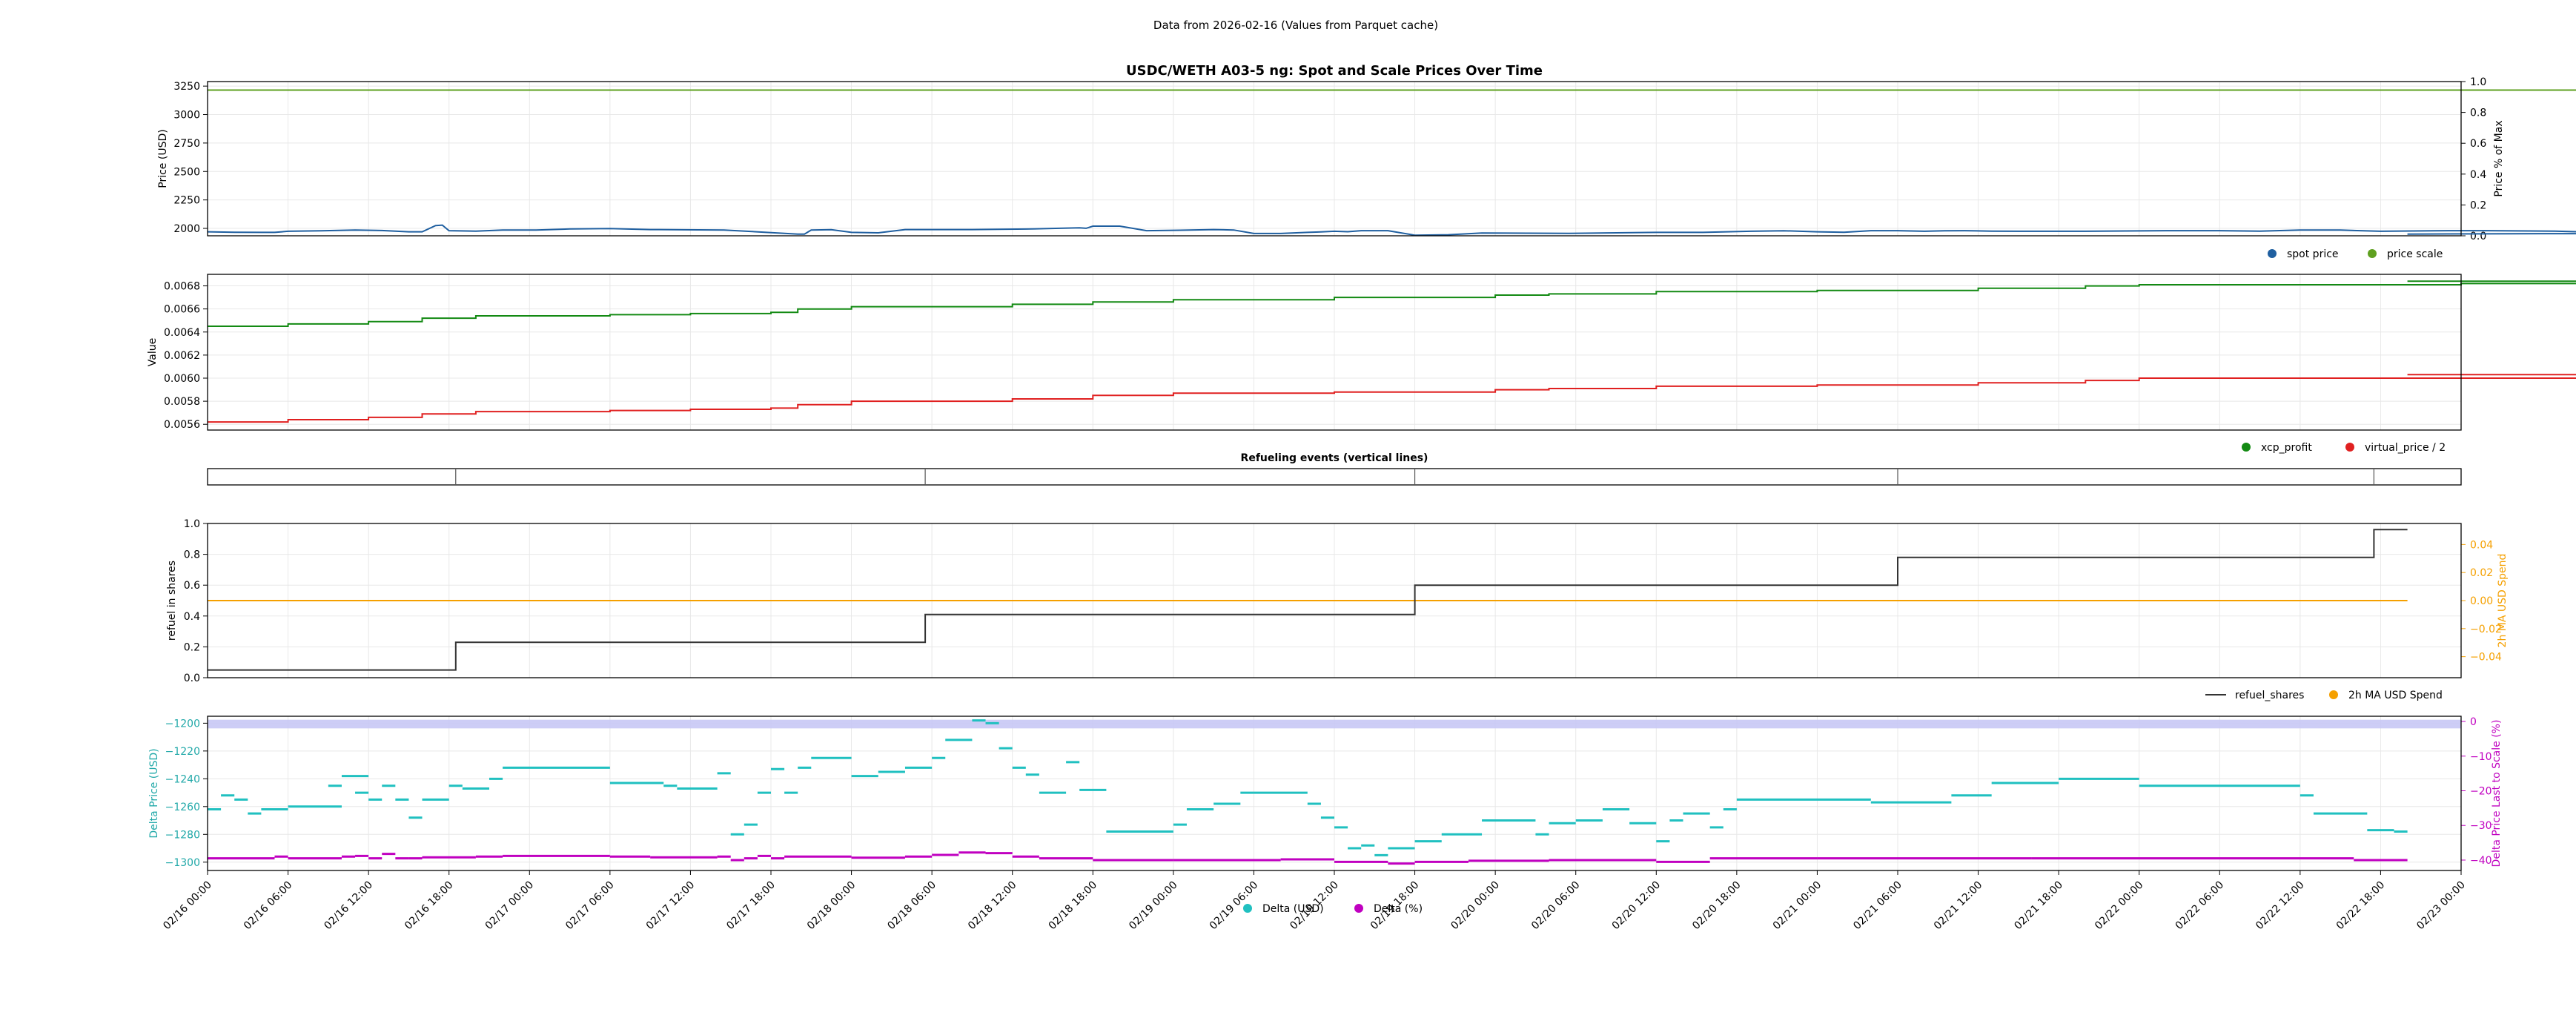  What do you see at coordinates (2200, 906) in the screenshot?
I see `x-tick-label: 02/22 06:00` at bounding box center [2200, 906].